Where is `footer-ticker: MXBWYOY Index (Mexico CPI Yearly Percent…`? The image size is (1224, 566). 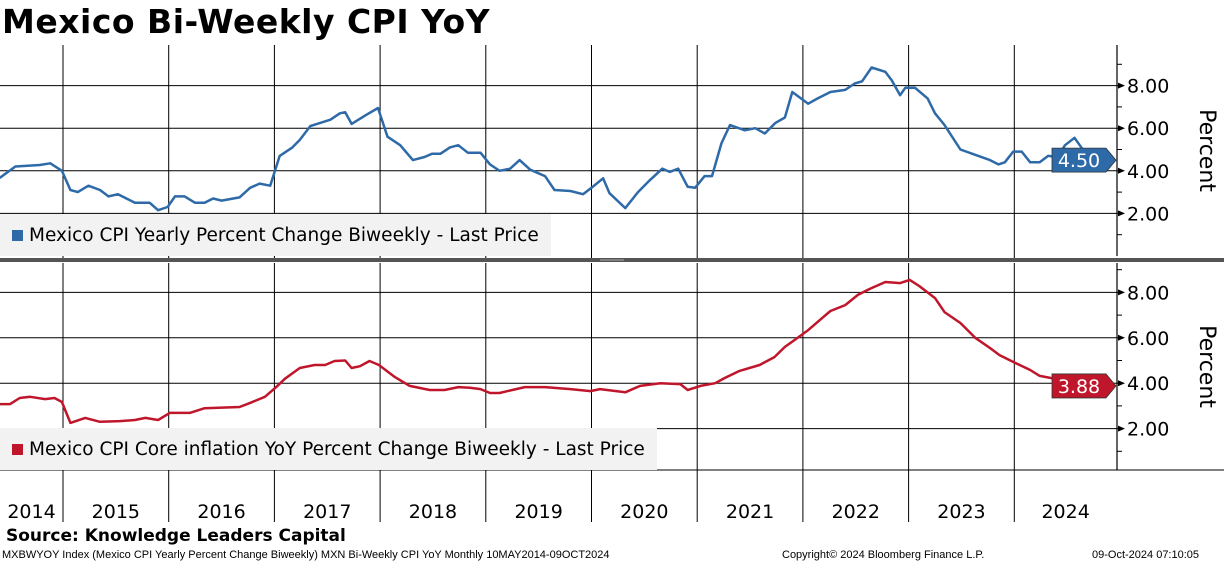
footer-ticker: MXBWYOY Index (Mexico CPI Yearly Percent… is located at coordinates (306, 555).